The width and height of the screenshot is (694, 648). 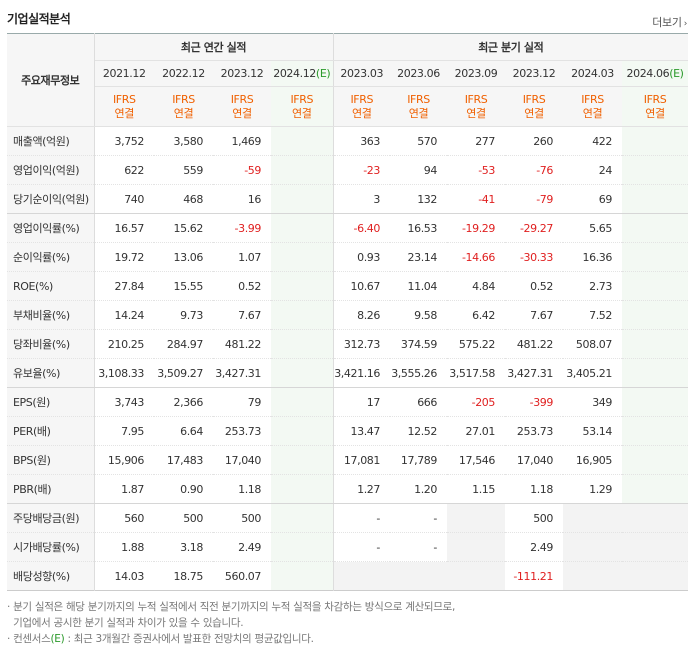 I want to click on period-label: 2022.12, so click(x=183, y=73).